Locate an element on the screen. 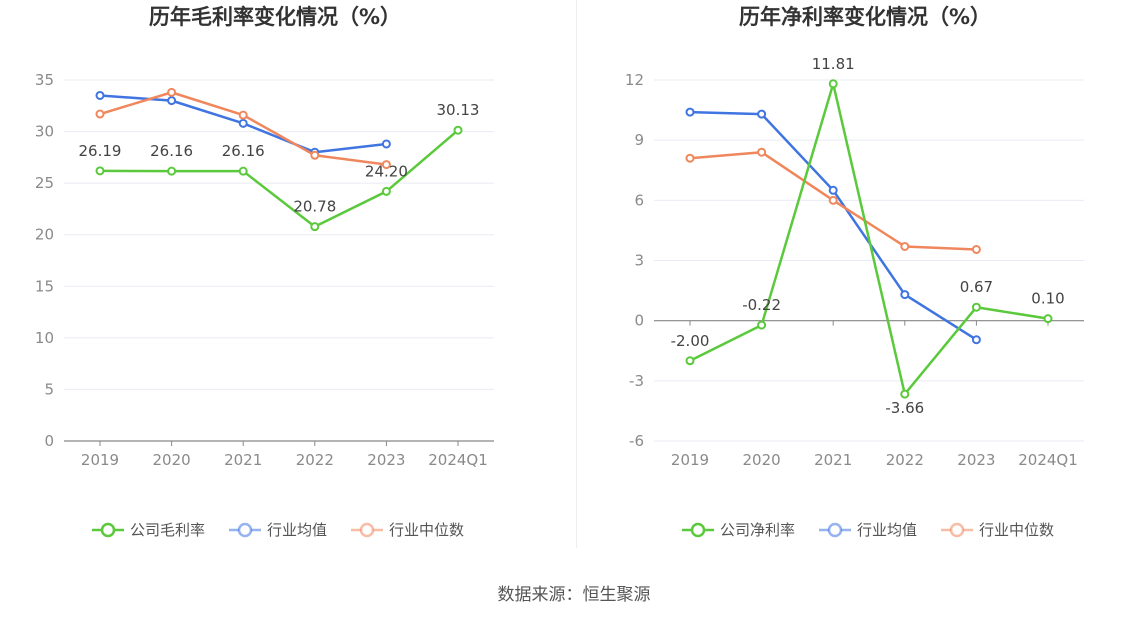 The height and width of the screenshot is (619, 1148). legend-item: 公司净利率 is located at coordinates (738, 530).